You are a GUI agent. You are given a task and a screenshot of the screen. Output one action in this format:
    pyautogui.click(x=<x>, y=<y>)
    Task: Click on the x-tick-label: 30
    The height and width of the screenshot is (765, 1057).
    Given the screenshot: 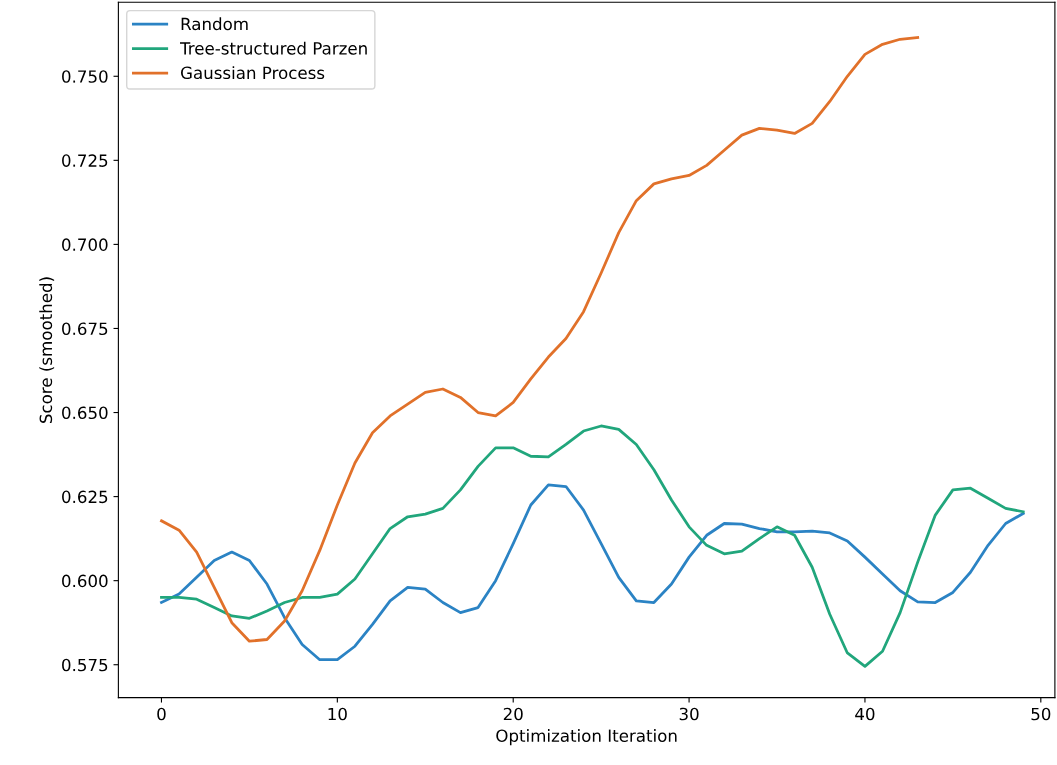 What is the action you would take?
    pyautogui.click(x=689, y=714)
    